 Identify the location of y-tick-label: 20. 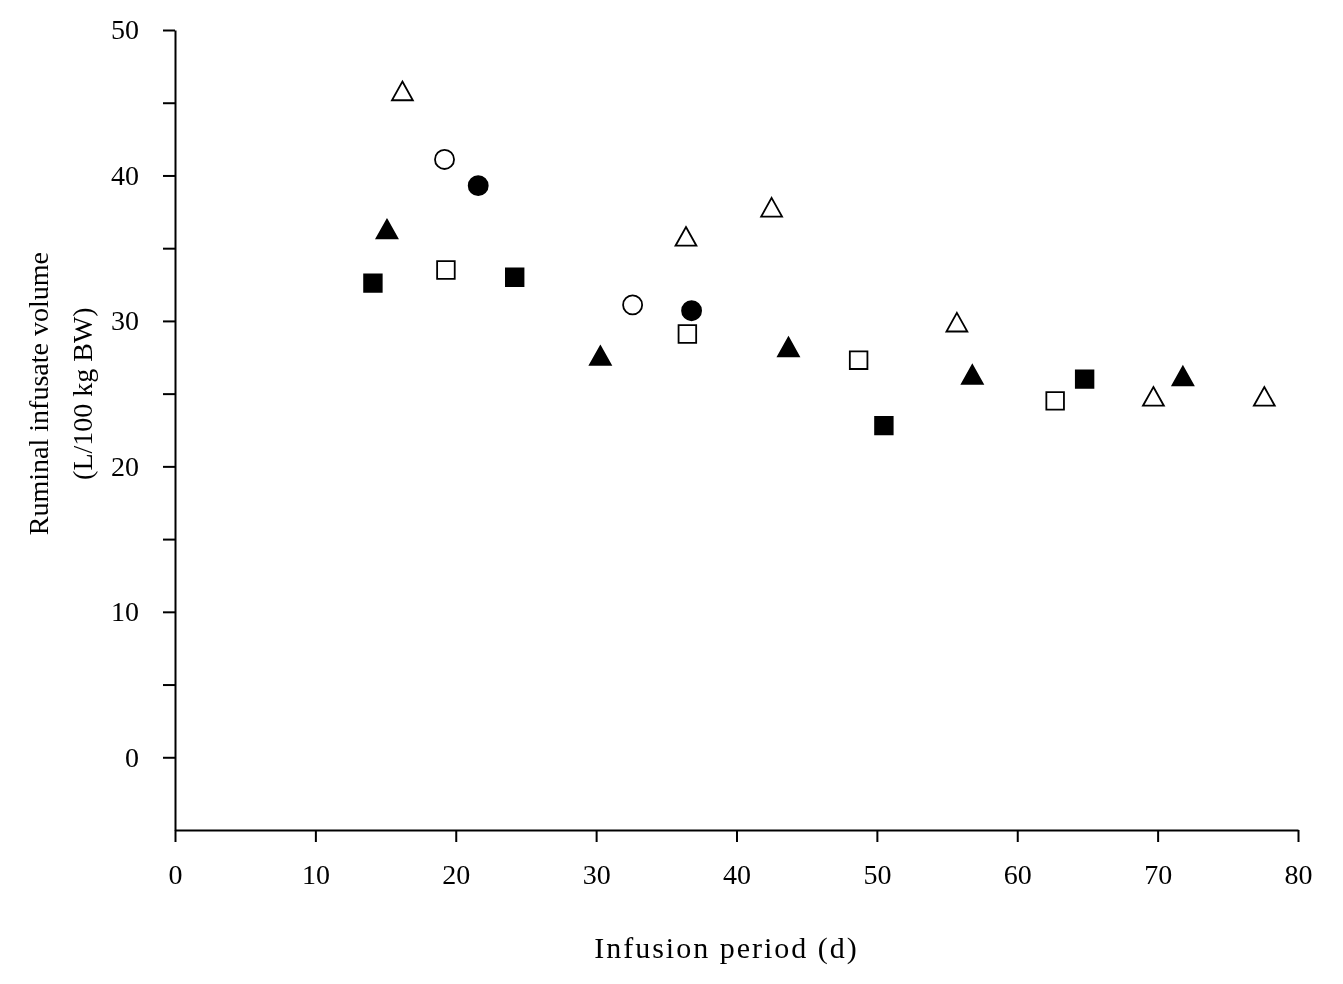
(125, 466).